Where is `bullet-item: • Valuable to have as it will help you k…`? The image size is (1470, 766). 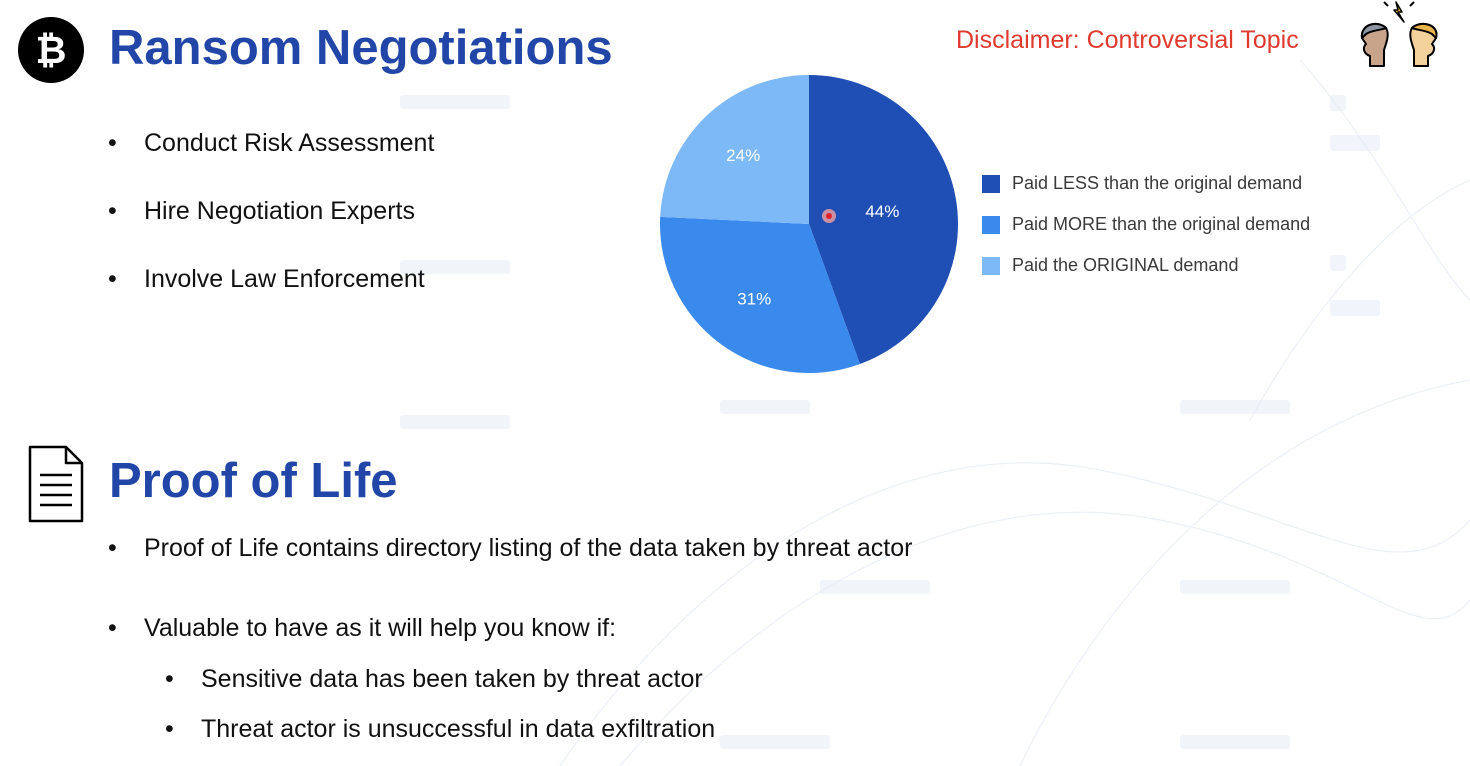 bullet-item: • Valuable to have as it will help you k… is located at coordinates (362, 628).